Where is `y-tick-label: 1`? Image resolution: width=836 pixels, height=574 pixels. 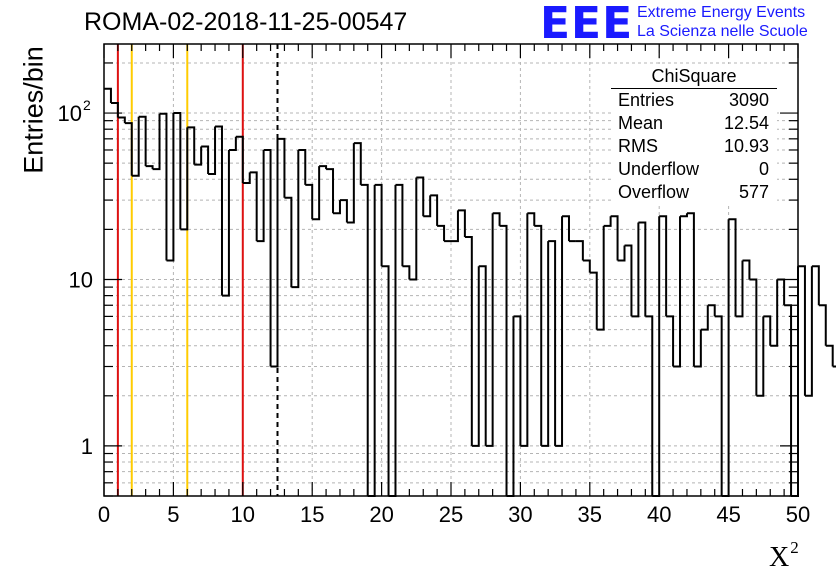
y-tick-label: 1 is located at coordinates (87, 446).